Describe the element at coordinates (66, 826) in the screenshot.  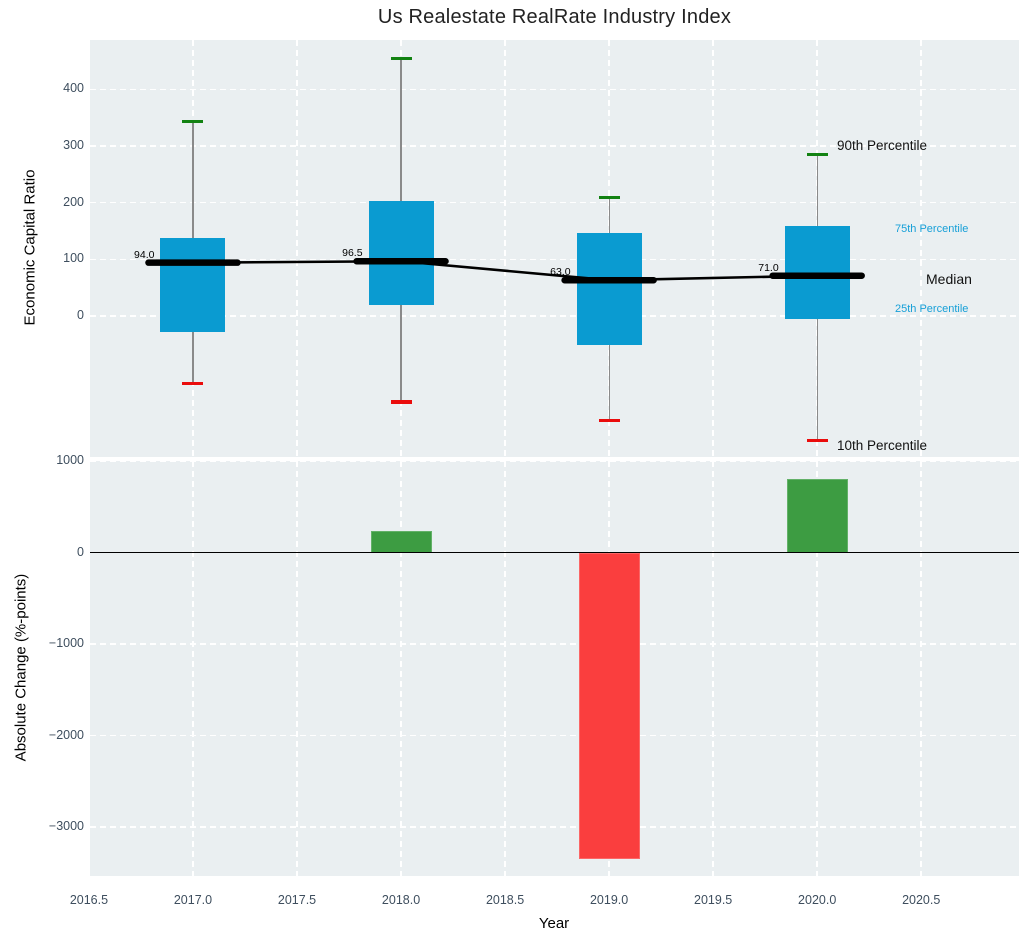
I see `y-tick-label: −3000` at that location.